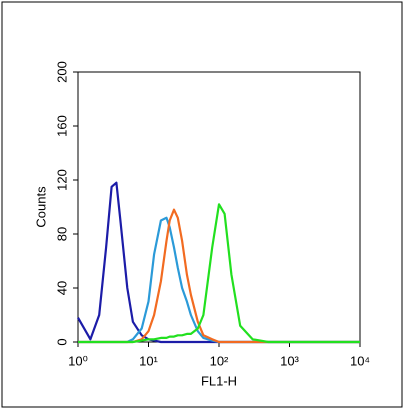 The width and height of the screenshot is (405, 415). Describe the element at coordinates (360, 360) in the screenshot. I see `x-tick-label: 10⁴` at that location.